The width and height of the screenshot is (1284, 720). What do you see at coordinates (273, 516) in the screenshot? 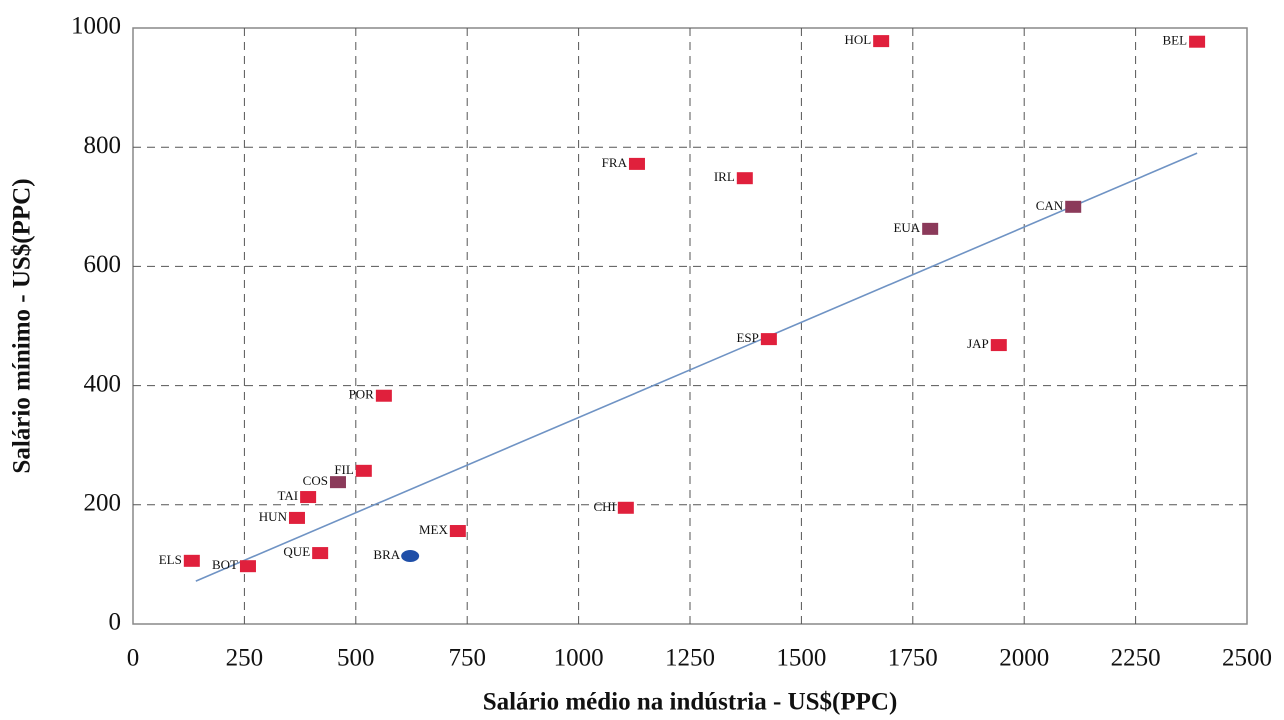
I see `point-label: HUN` at bounding box center [273, 516].